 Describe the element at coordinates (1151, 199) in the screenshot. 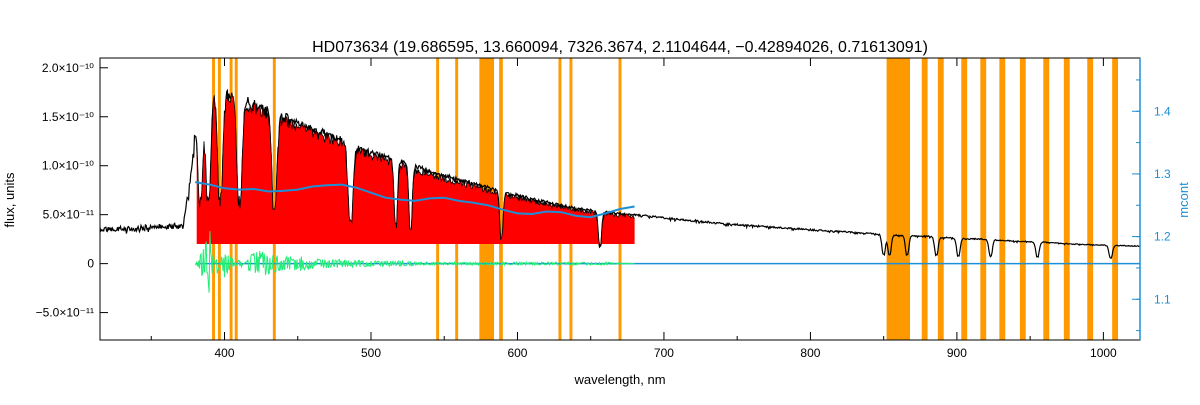

I see `y2-axis: 1.1 1.2 1.3 1.4` at that location.